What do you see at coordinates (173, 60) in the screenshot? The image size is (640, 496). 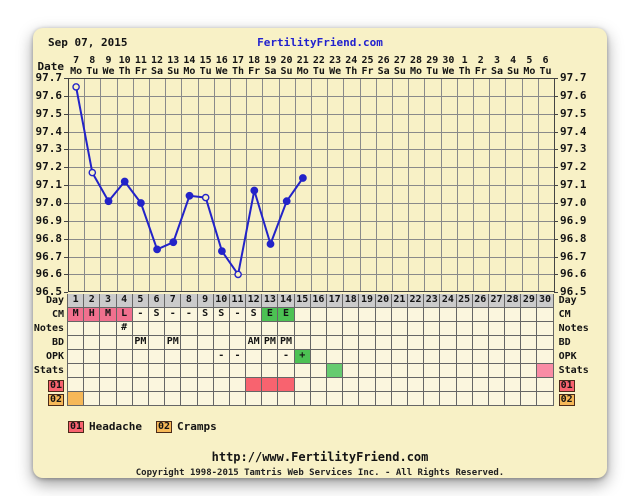 I see `date-number: 13` at bounding box center [173, 60].